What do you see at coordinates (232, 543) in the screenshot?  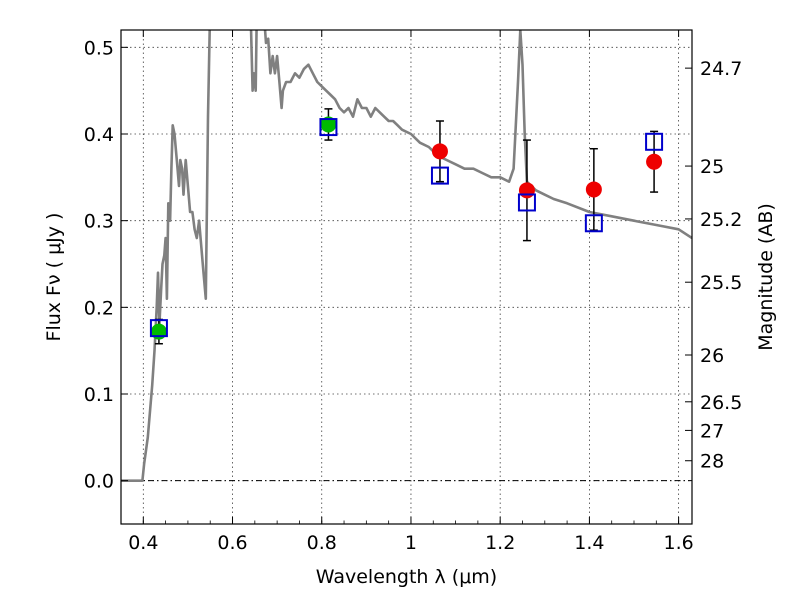 I see `x-tick-label: 0.6` at bounding box center [232, 543].